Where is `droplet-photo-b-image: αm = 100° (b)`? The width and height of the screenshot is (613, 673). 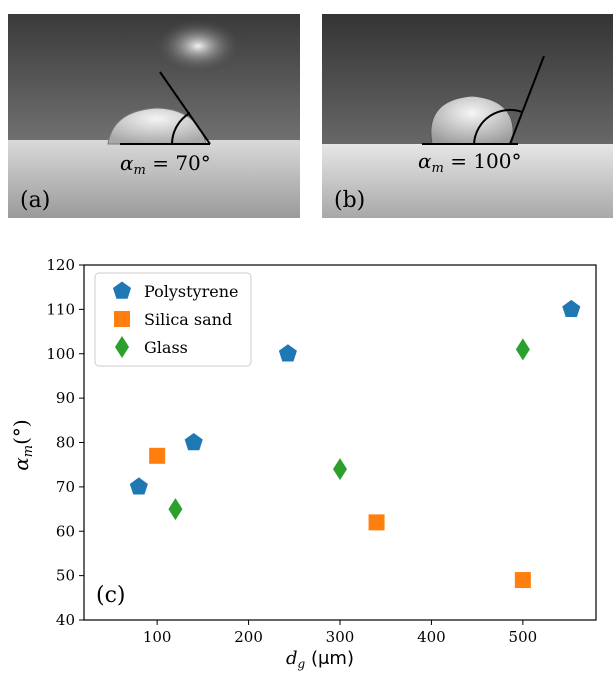 droplet-photo-b-image: αm = 100° (b) is located at coordinates (467, 116).